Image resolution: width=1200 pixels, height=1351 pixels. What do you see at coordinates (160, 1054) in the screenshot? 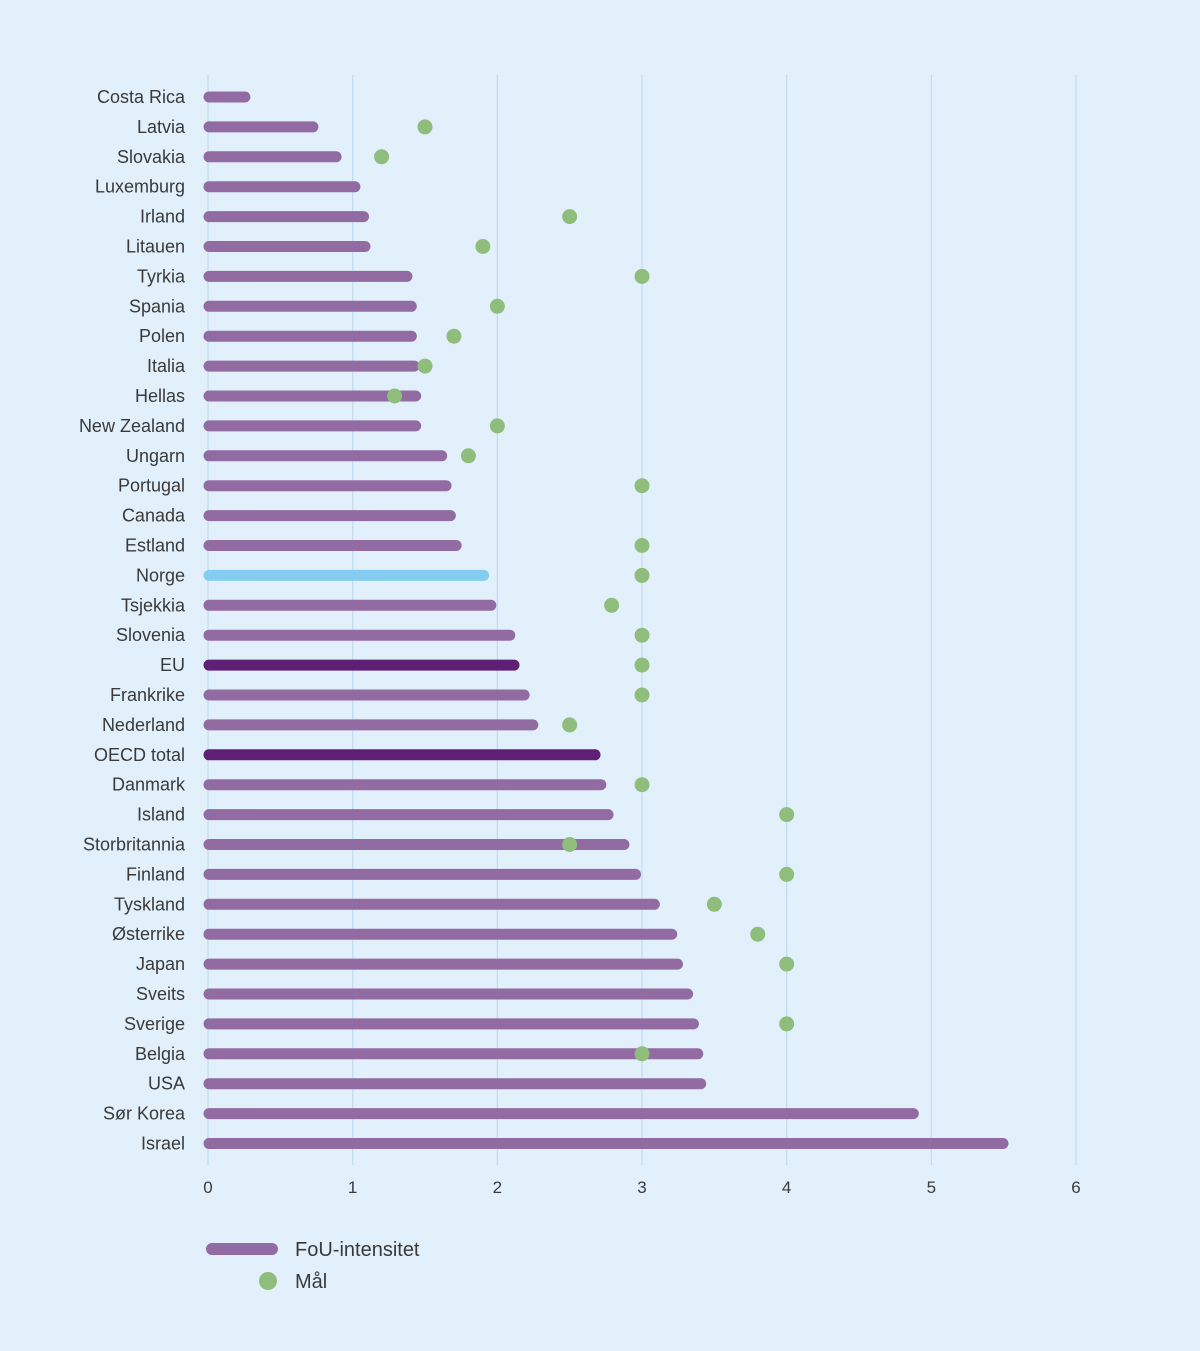
I see `category-label: Belgia` at bounding box center [160, 1054].